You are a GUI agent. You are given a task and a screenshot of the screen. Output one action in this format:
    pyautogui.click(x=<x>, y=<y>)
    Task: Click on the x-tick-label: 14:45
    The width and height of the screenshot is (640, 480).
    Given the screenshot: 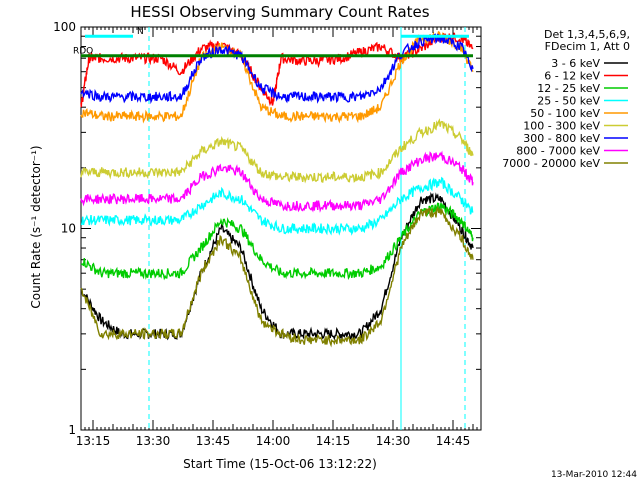 What is the action you would take?
    pyautogui.click(x=453, y=441)
    